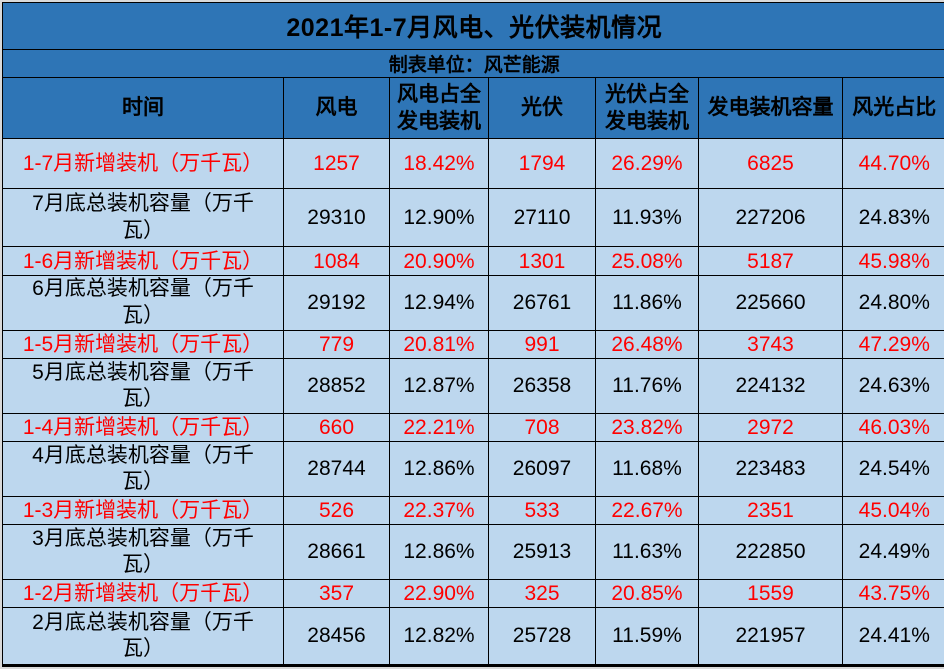  I want to click on column-header-wind-solar-ratio: 风光占比, so click(892, 108).